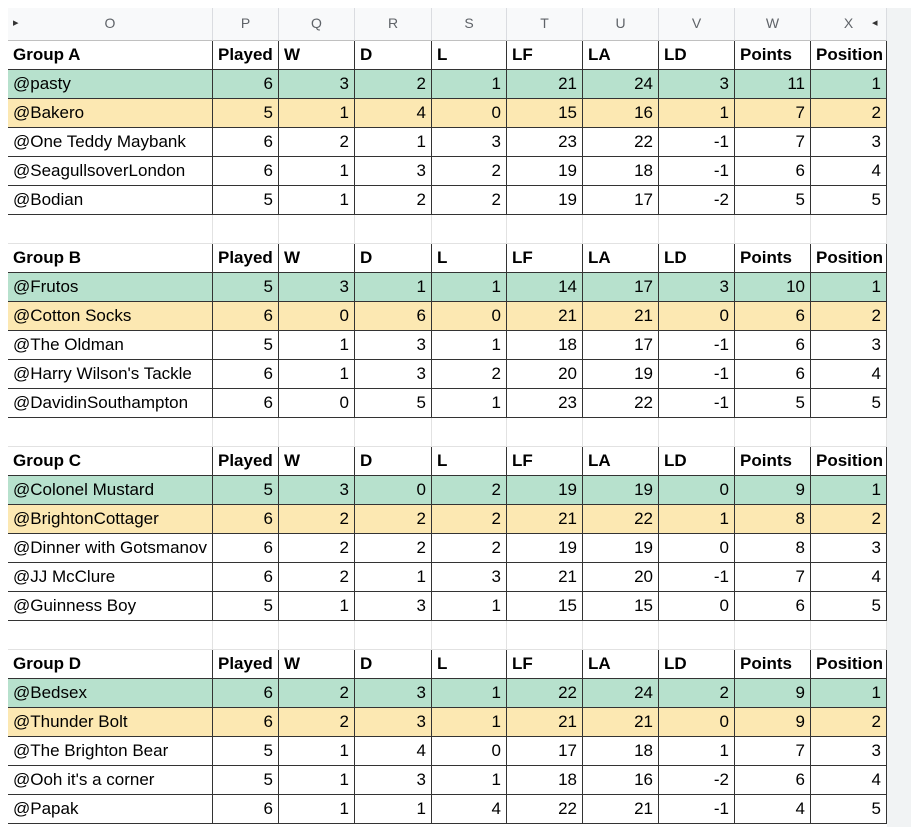  What do you see at coordinates (110, 403) in the screenshot?
I see `team-cell: @DavidinSouthampton` at bounding box center [110, 403].